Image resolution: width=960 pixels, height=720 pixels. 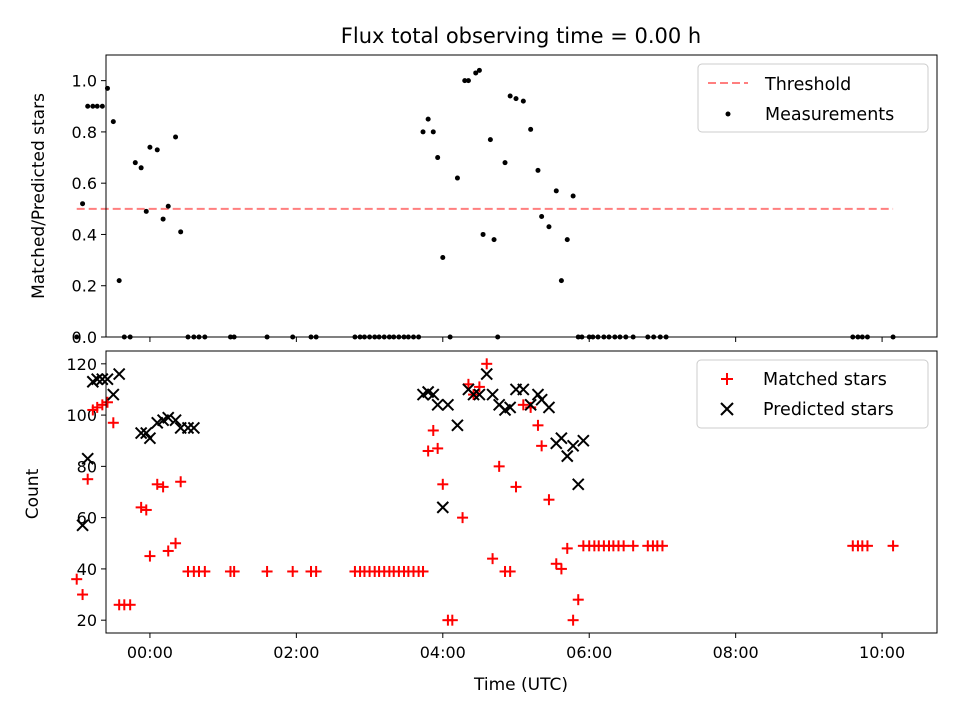 I want to click on bottom-legend: Matched stars Predicted stars, so click(x=812, y=394).